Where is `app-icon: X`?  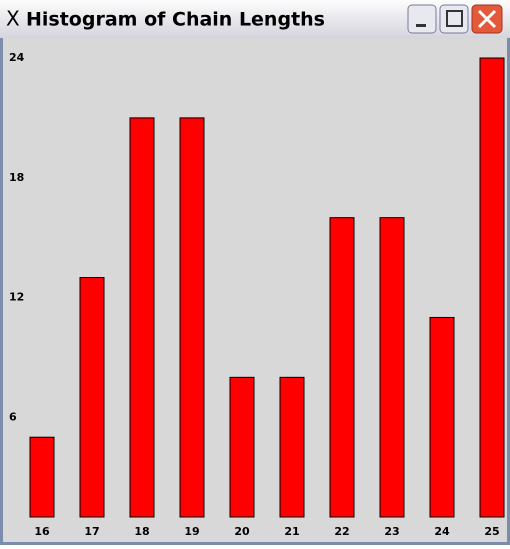
app-icon: X is located at coordinates (13, 19).